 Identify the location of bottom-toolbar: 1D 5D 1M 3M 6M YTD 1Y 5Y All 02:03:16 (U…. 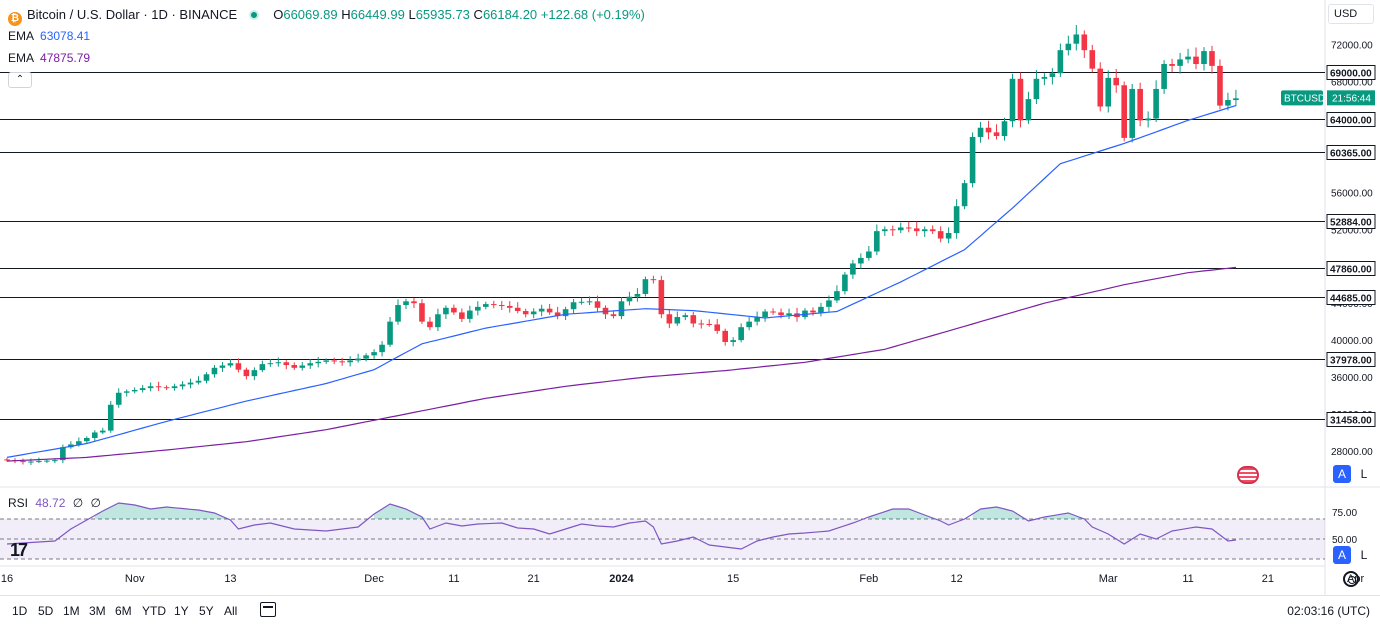
(690, 610).